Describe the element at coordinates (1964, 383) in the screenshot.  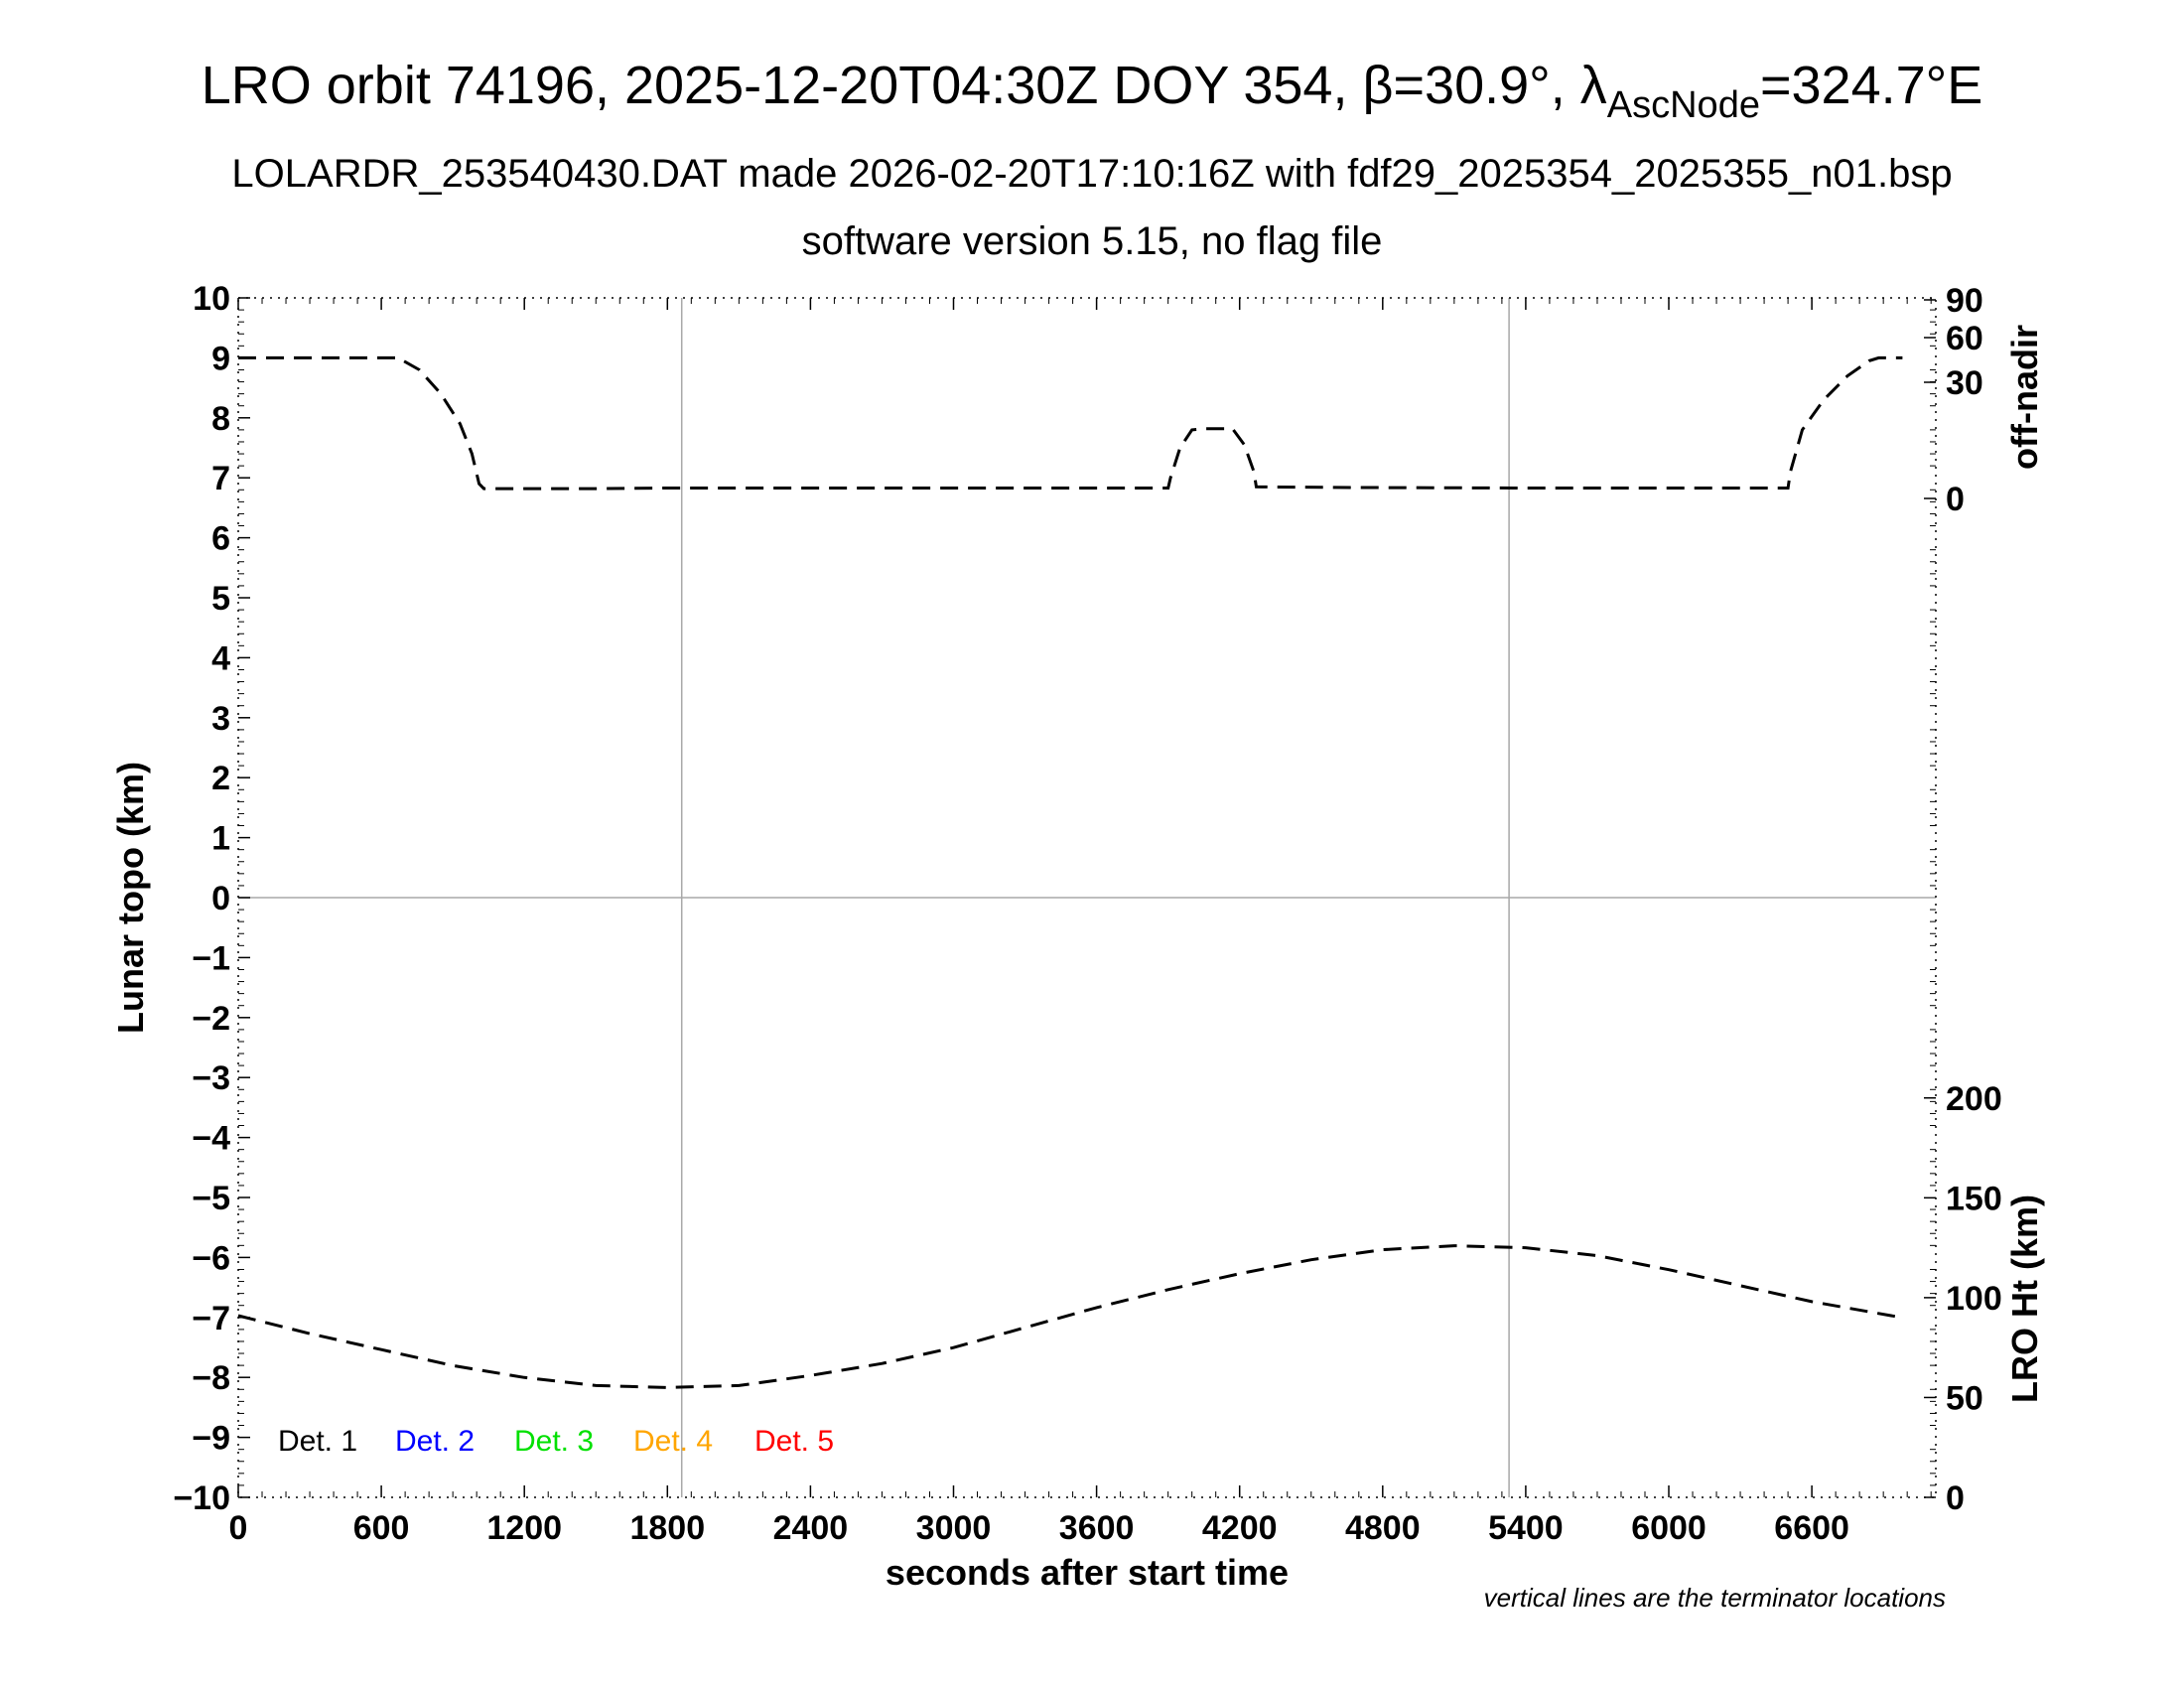
I see `off-nadir-tick-label: 30` at that location.